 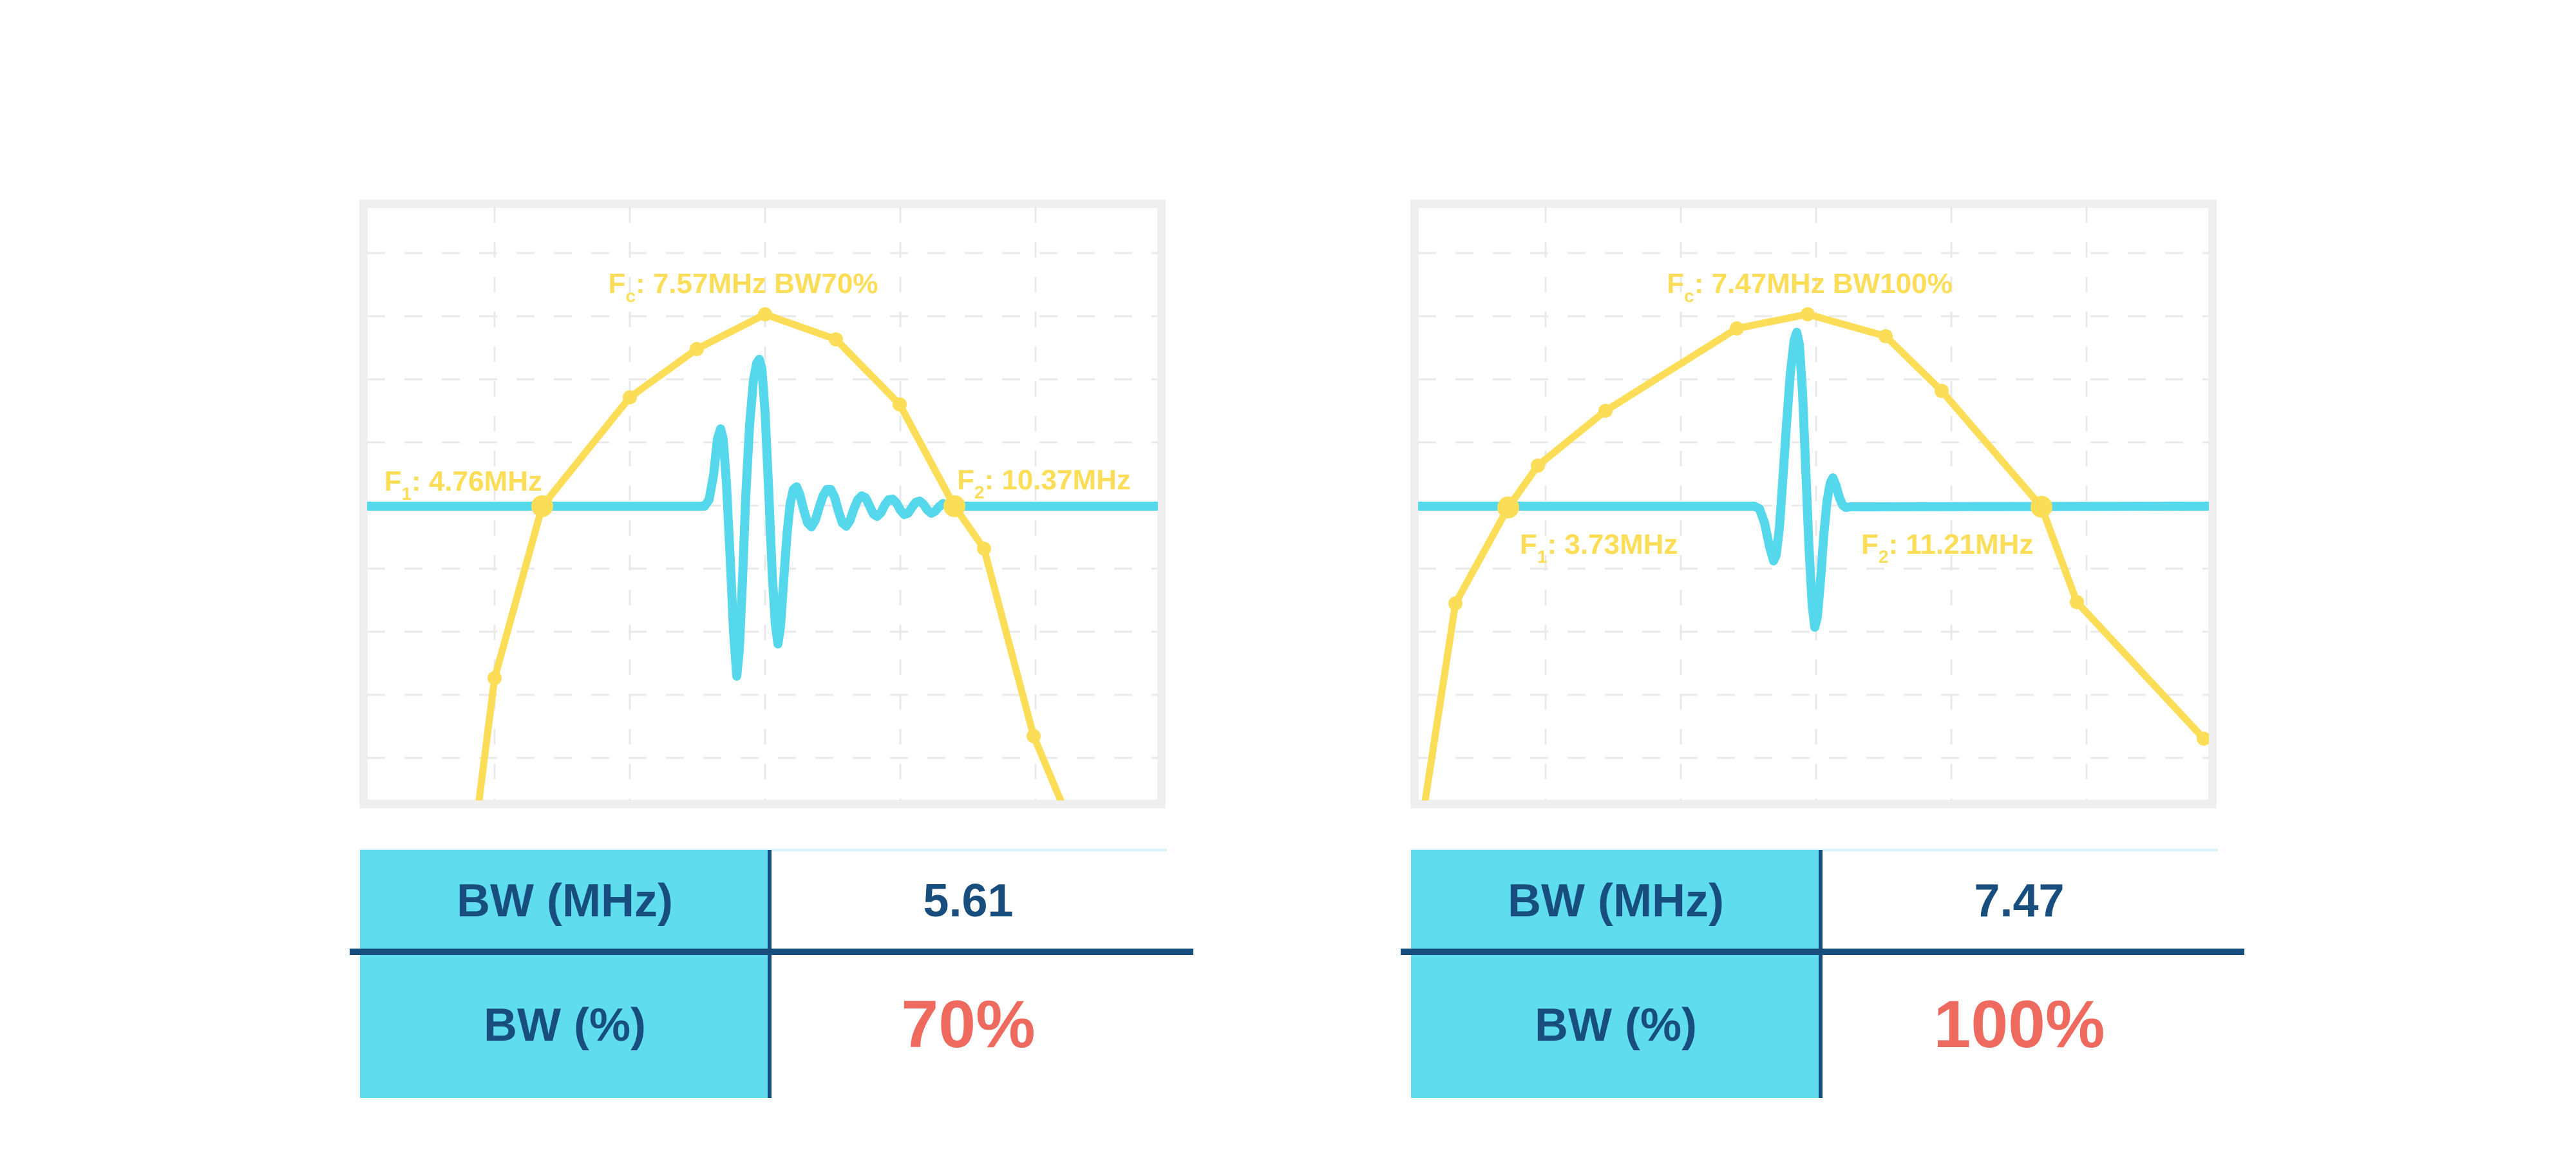 I want to click on table-row: BW (%) 70%, so click(x=763, y=1025).